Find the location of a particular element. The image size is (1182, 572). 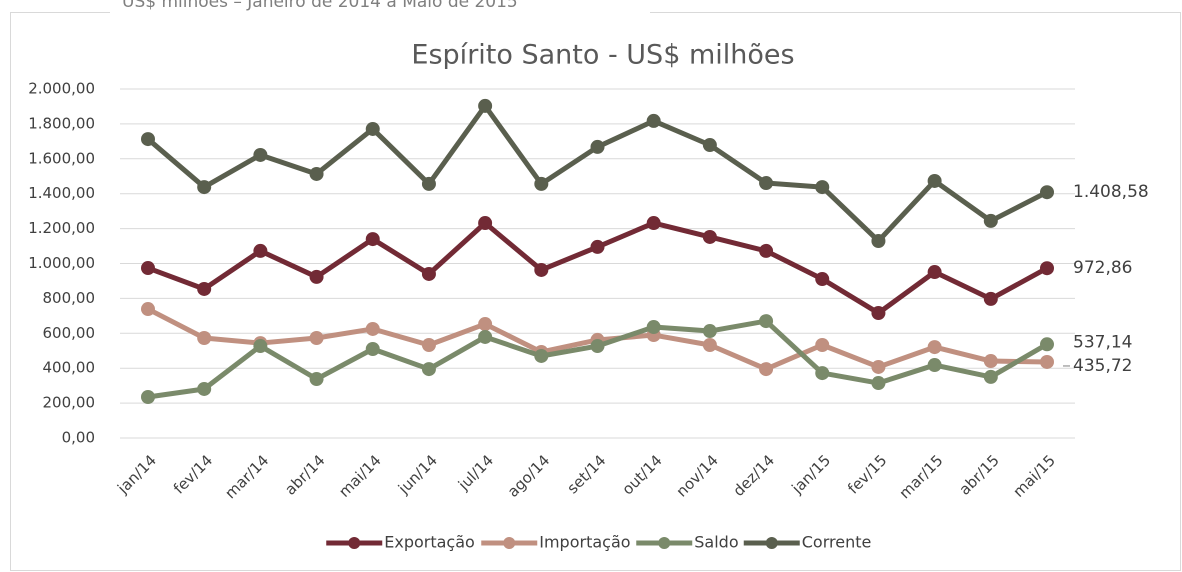

chart-title: Espírito Santo - US$ milhões is located at coordinates (602, 55).